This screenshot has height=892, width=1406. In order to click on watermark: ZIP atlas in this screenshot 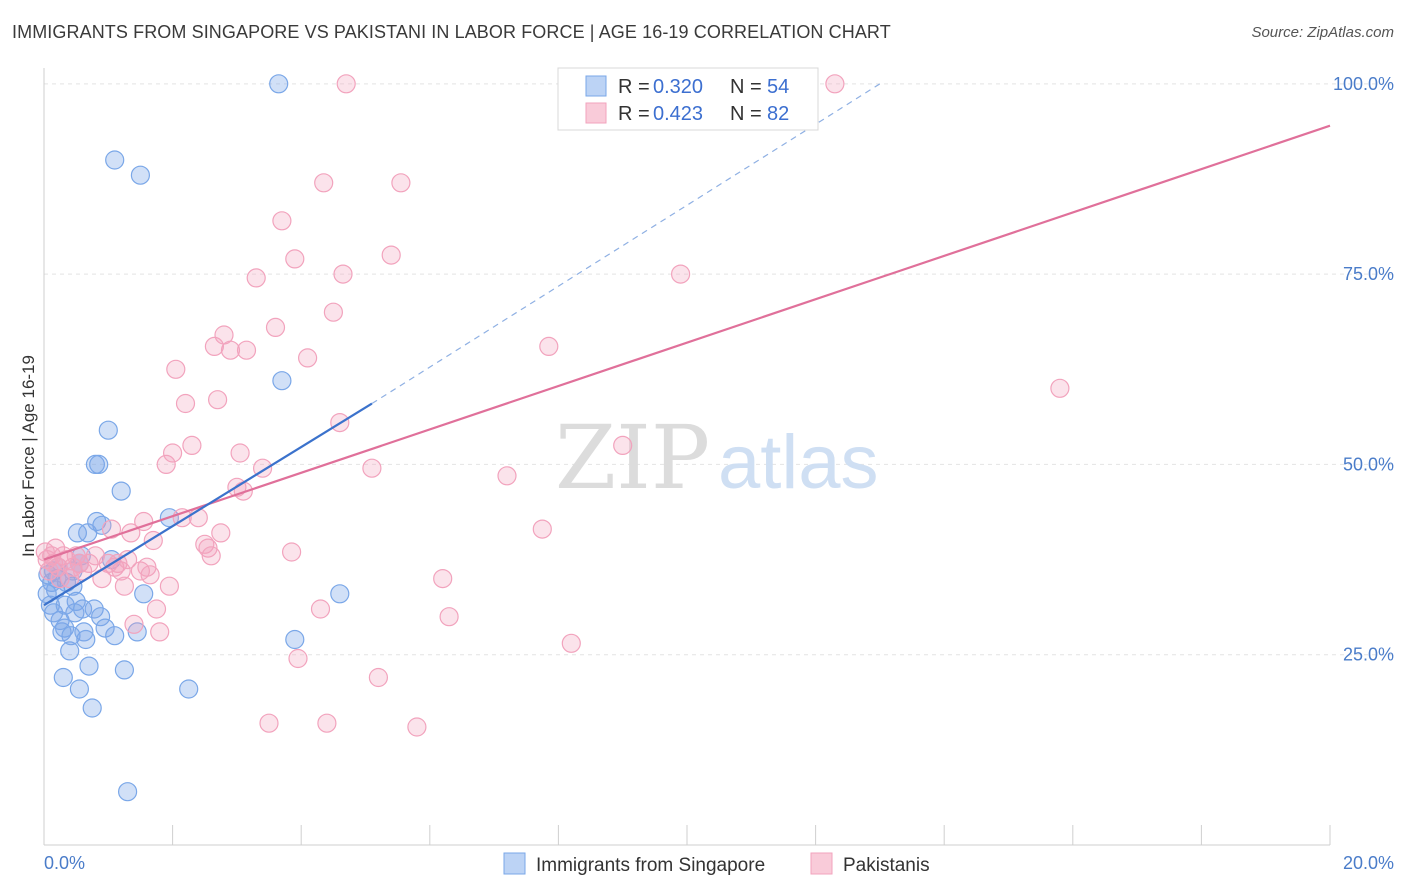, I will do `click(717, 457)`.